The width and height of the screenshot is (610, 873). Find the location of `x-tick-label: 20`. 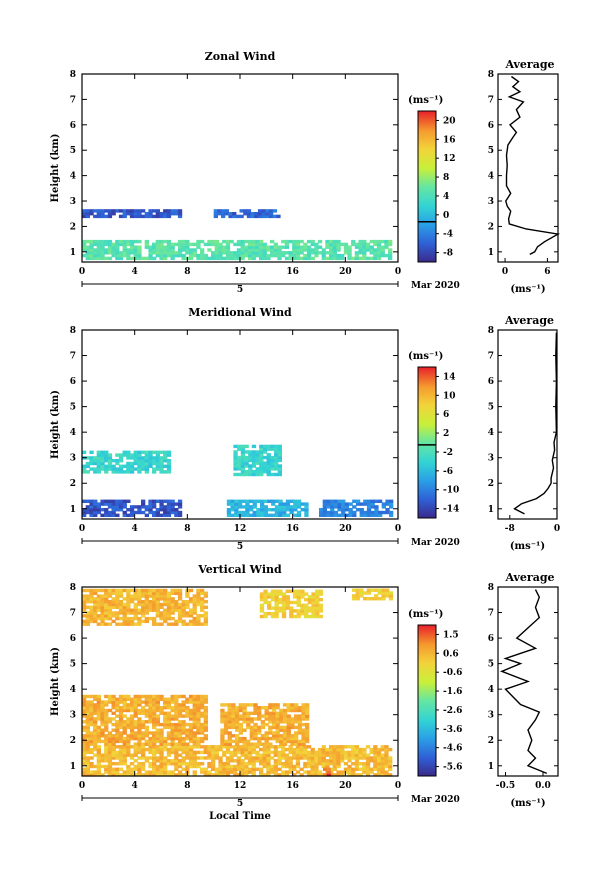

x-tick-label: 20 is located at coordinates (345, 272).